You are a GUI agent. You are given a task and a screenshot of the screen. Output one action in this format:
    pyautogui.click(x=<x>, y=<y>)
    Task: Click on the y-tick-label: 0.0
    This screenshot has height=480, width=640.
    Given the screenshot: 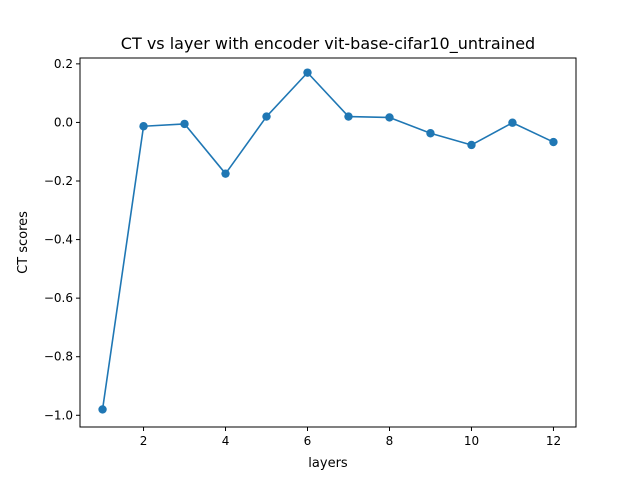 What is the action you would take?
    pyautogui.click(x=63, y=122)
    